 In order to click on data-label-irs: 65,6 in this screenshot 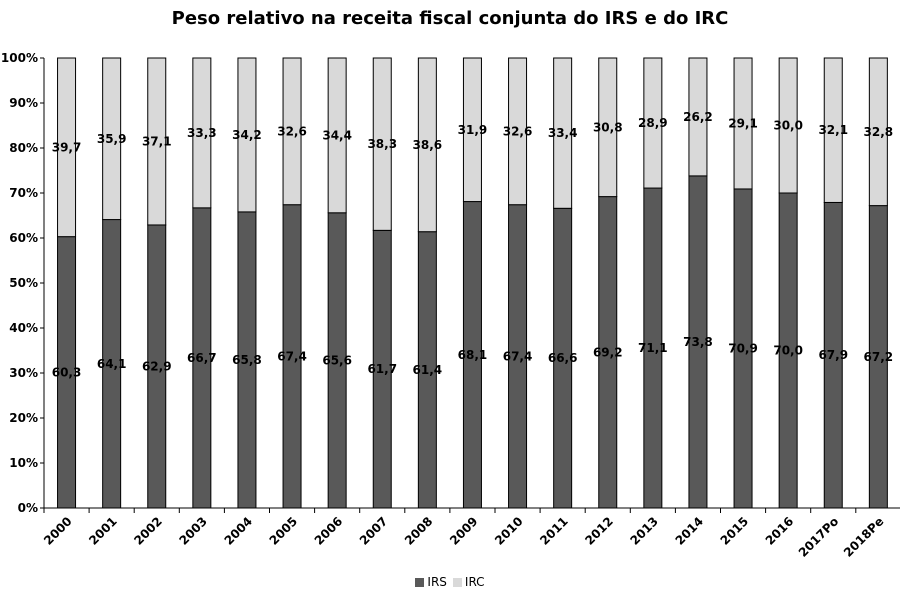, I will do `click(337, 360)`.